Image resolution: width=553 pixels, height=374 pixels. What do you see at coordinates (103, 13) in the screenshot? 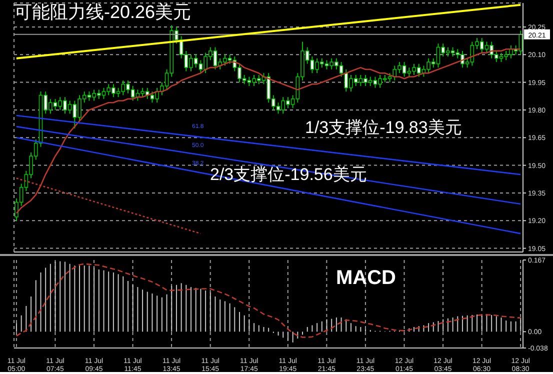
I see `annotation: 可能阻力线-20.26美元` at bounding box center [103, 13].